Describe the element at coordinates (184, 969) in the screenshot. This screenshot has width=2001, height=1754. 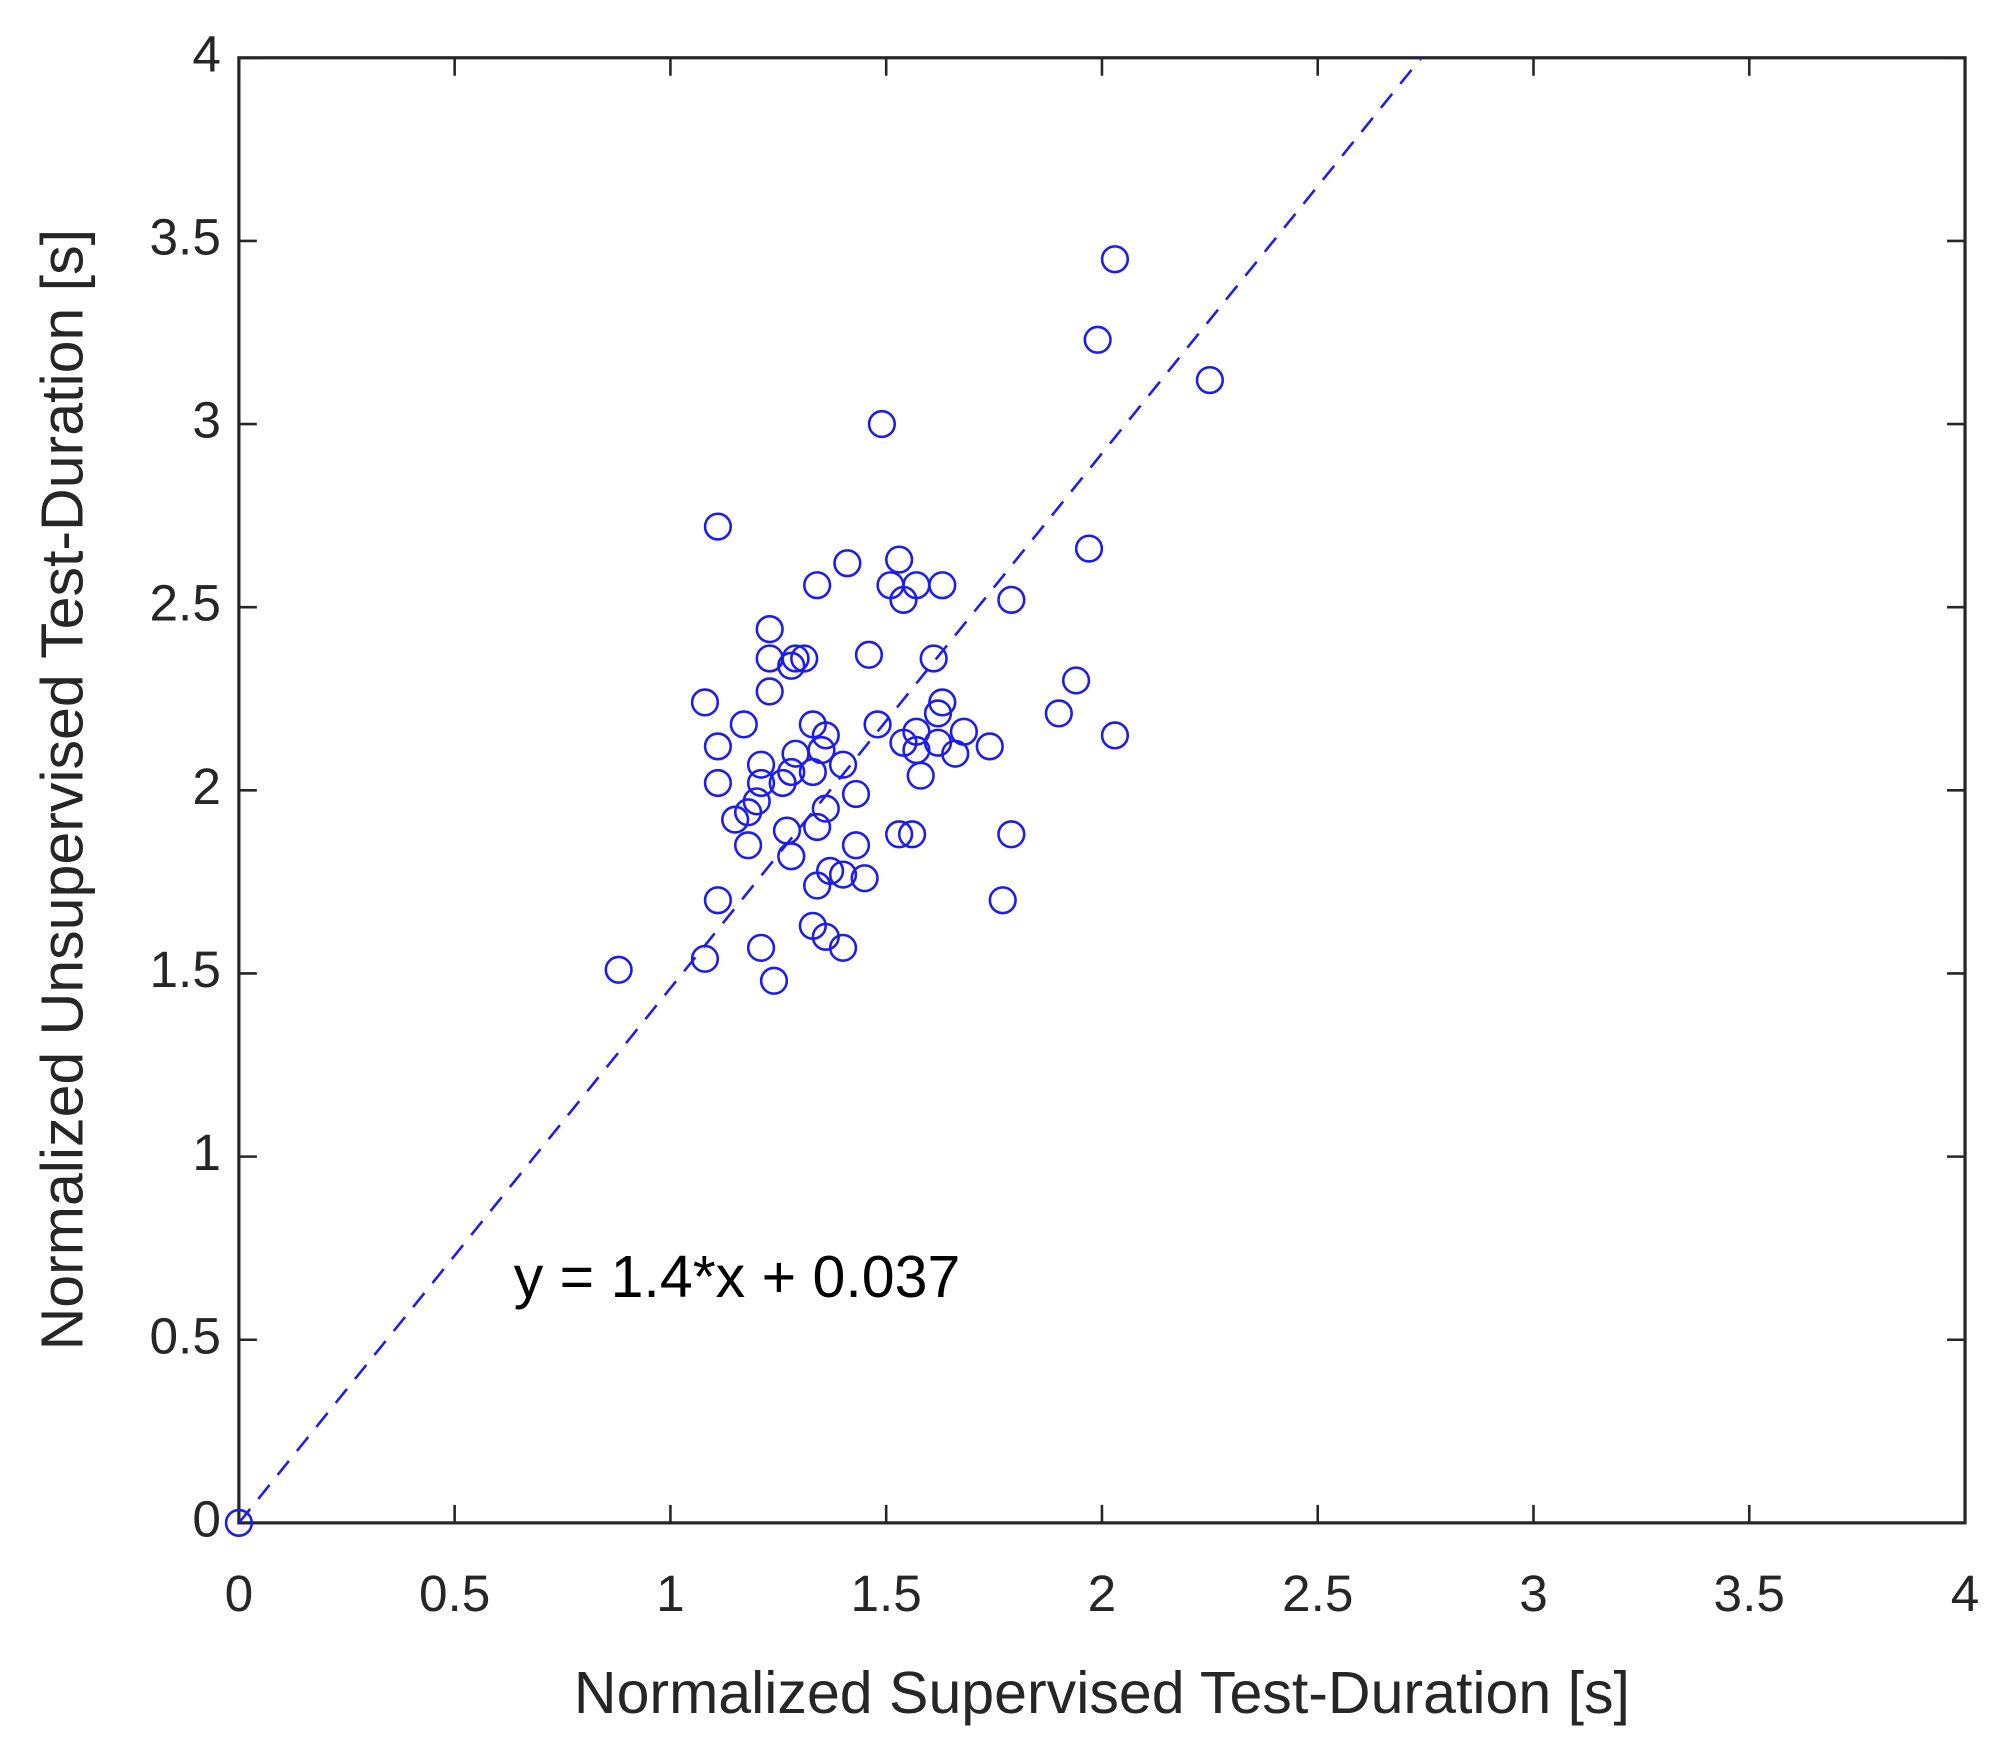
I see `y-tick-label: 1.5` at that location.